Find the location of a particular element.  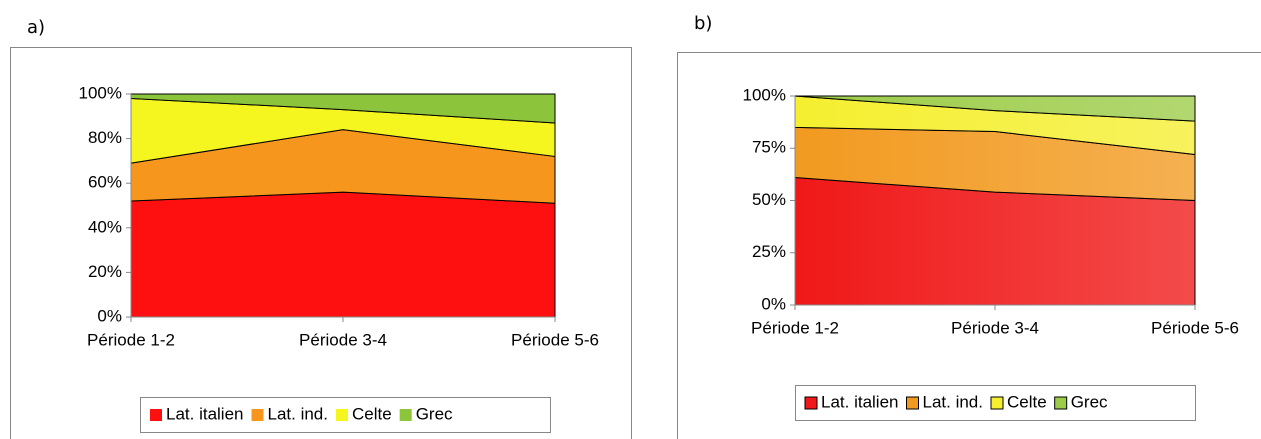

panel-label: b) is located at coordinates (703, 23).